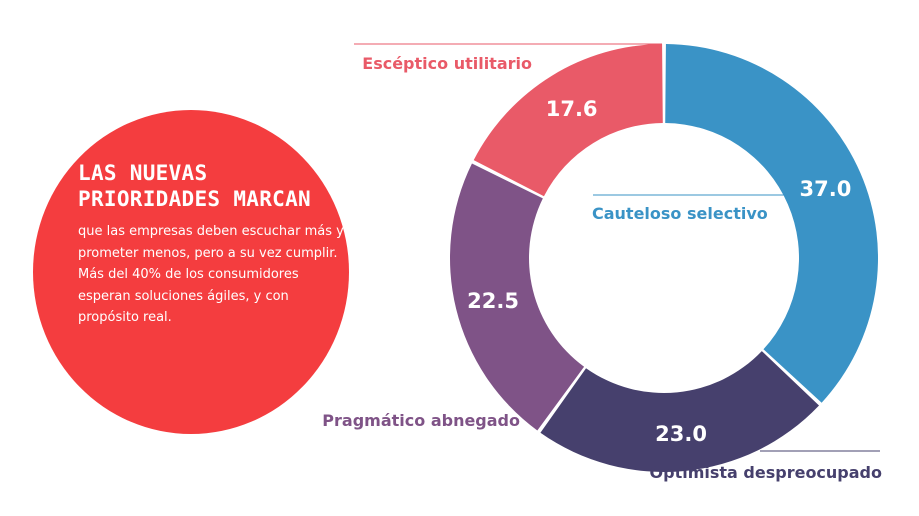 The height and width of the screenshot is (516, 919). I want to click on intro-body-line-3: Más del 40% de los consumidores, so click(188, 274).